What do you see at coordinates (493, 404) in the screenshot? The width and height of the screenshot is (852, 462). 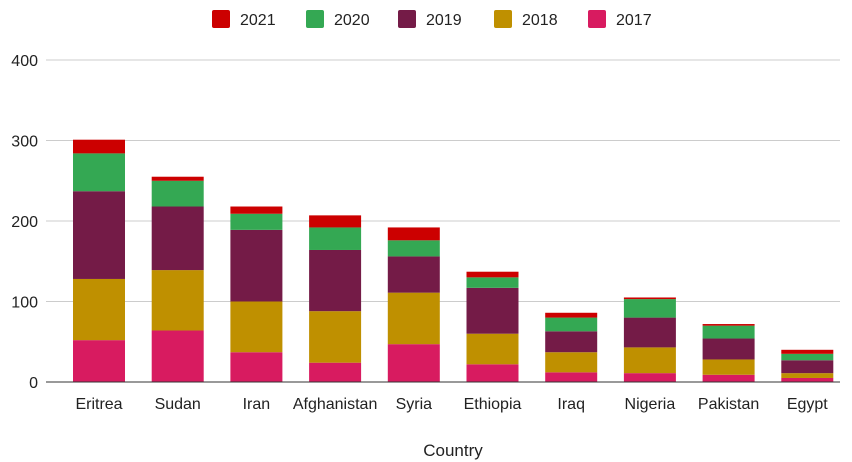 I see `x-tick-label: Ethiopia` at bounding box center [493, 404].